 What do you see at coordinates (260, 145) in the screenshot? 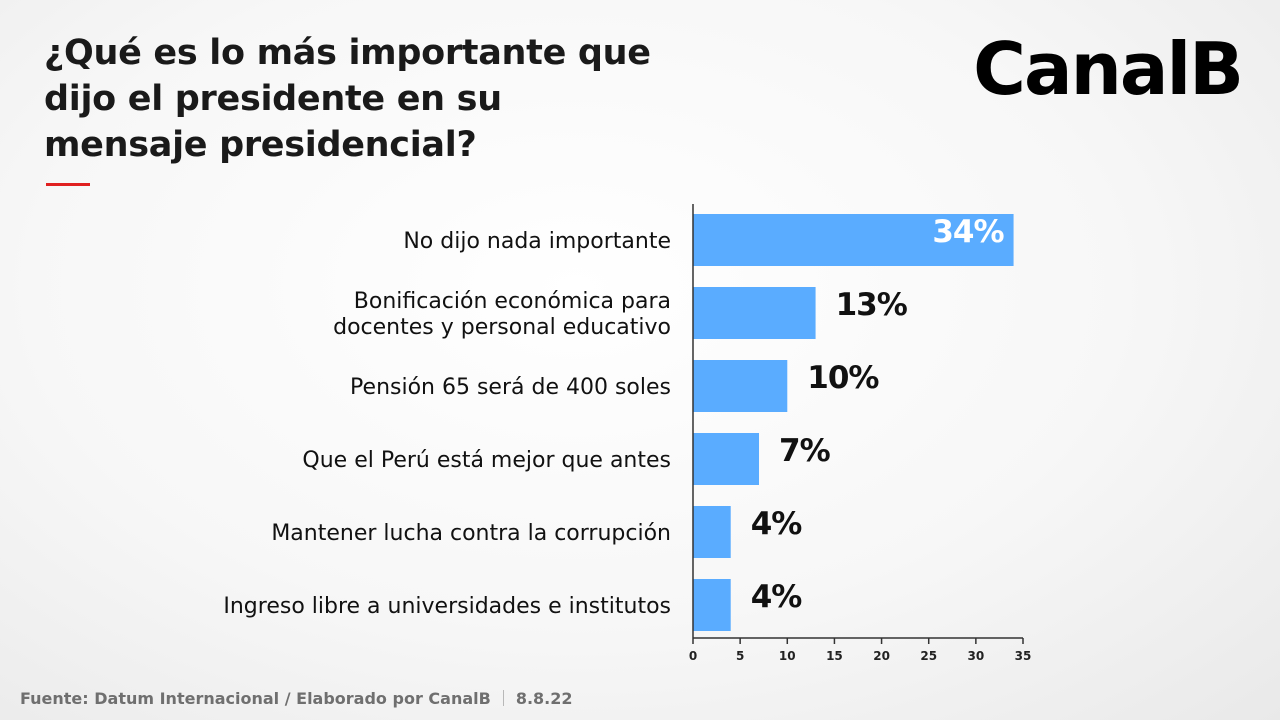
I see `title-line: mensaje presidencial?` at bounding box center [260, 145].